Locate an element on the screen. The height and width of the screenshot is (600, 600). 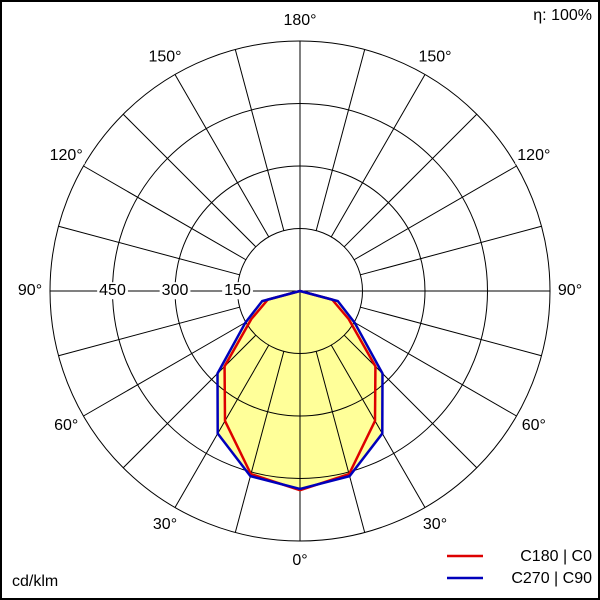
r-tick-label: 150 is located at coordinates (237, 290).